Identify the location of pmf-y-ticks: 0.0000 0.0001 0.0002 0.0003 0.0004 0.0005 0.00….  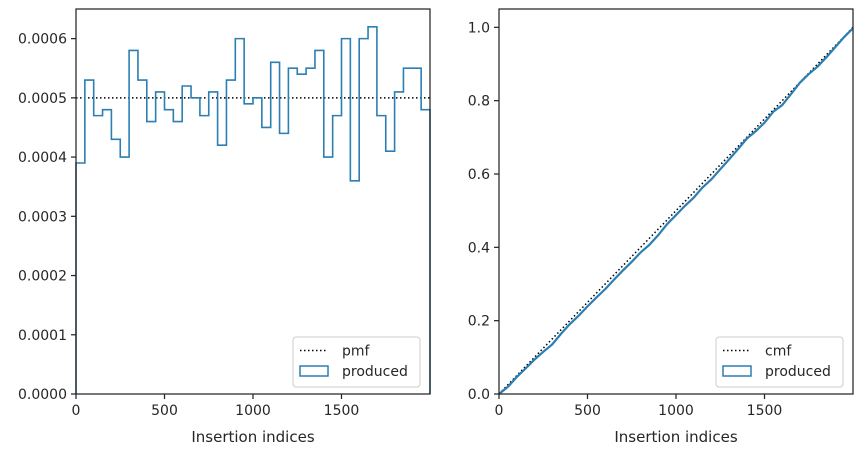
(47, 217).